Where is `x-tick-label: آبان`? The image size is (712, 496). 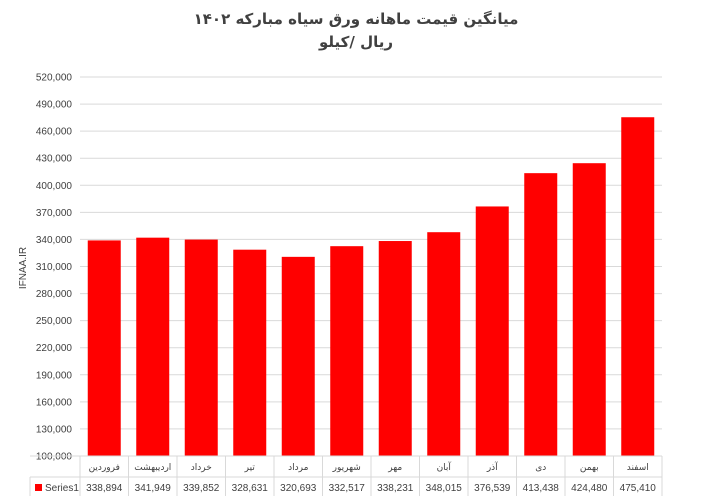
x-tick-label: آبان is located at coordinates (444, 467).